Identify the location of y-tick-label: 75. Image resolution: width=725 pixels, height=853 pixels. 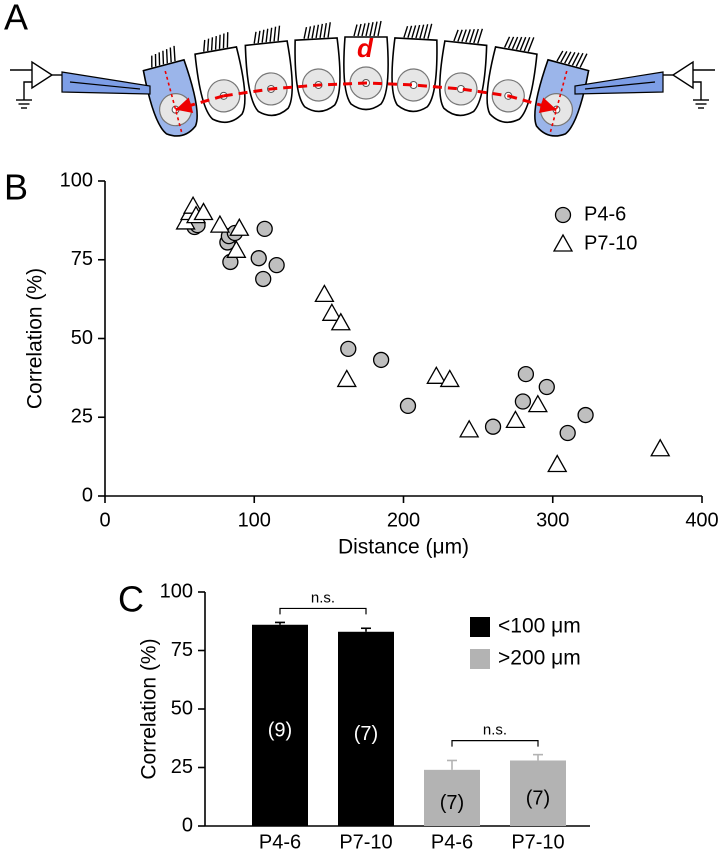
(82, 259).